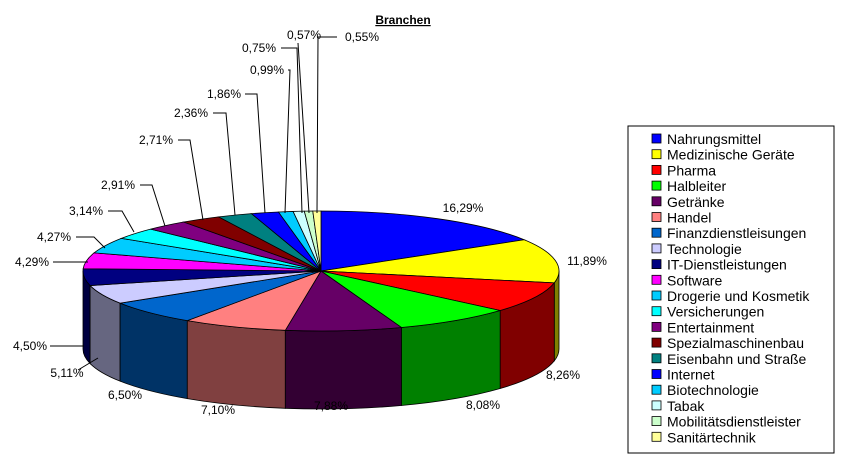 The image size is (855, 467). Describe the element at coordinates (696, 186) in the screenshot. I see `legend-label-3: Halbleiter` at that location.